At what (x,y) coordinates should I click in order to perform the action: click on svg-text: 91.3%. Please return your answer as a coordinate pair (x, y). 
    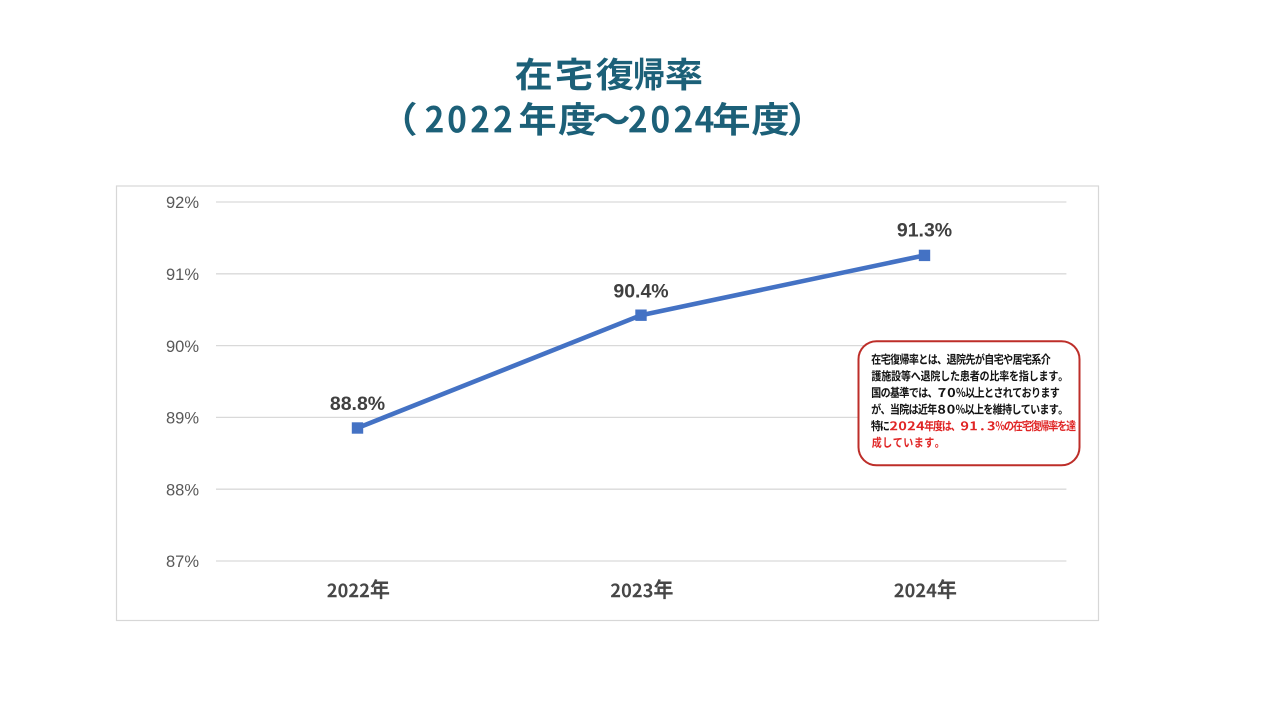
    Looking at the image, I should click on (924, 230).